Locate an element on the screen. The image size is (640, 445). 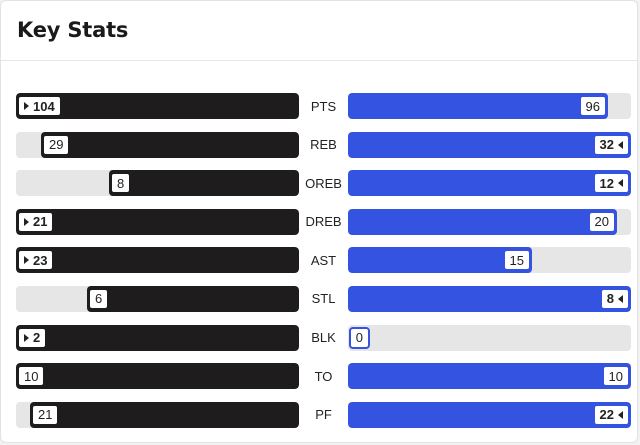
stat-value: 12 is located at coordinates (606, 183).